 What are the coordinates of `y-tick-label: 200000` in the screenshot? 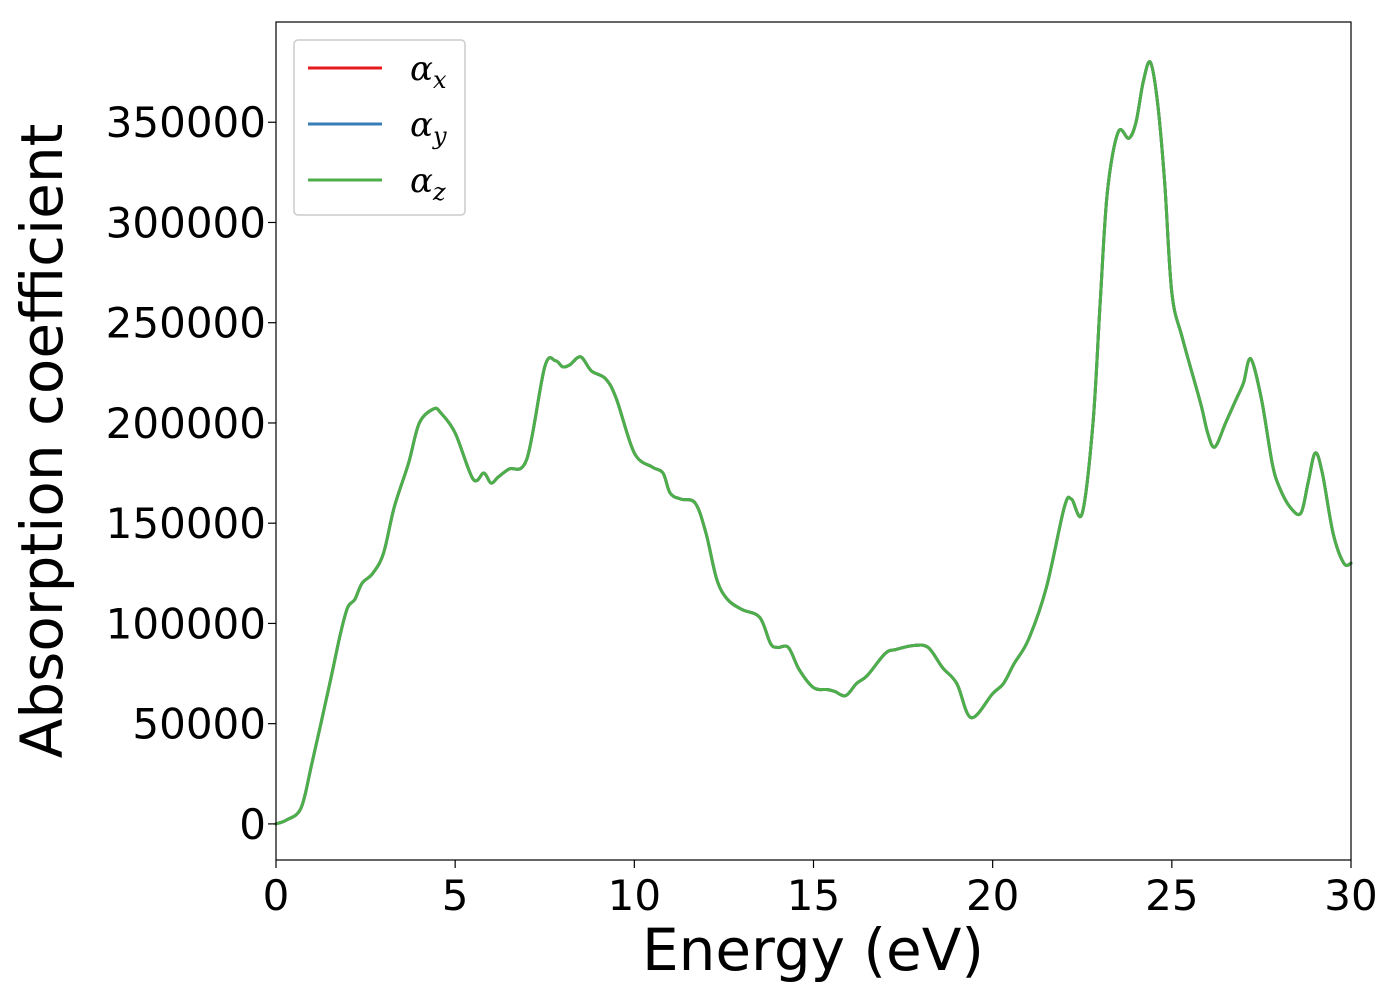 It's located at (186, 423).